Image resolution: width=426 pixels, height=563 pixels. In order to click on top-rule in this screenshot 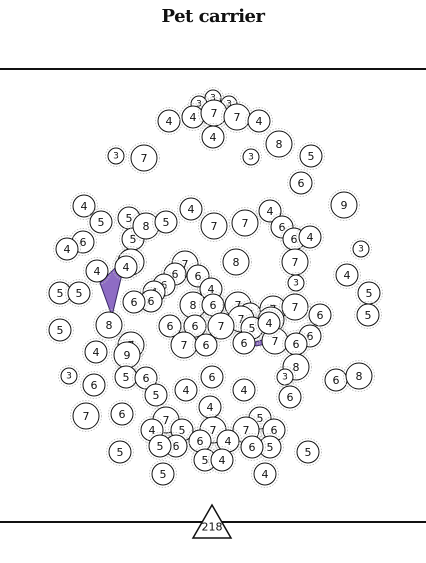, I will do `click(213, 69)`.